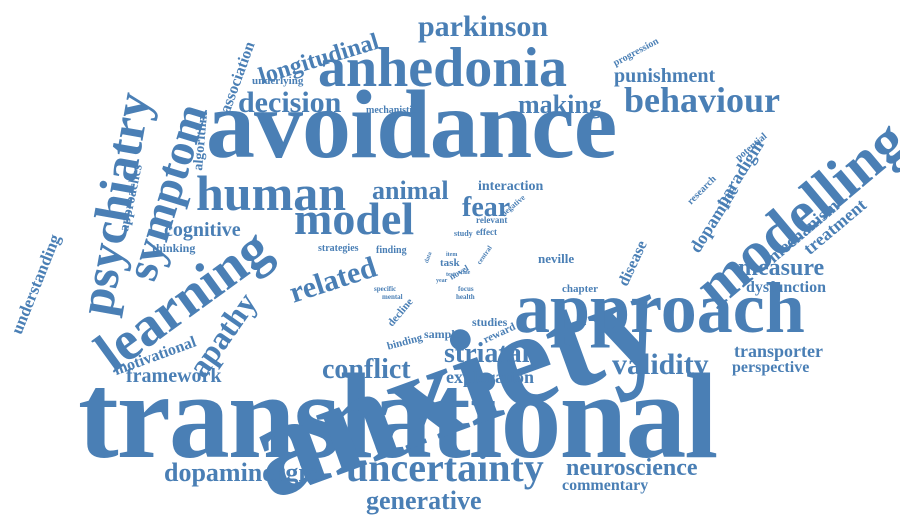  Describe the element at coordinates (424, 501) in the screenshot. I see `word-generative: generative` at that location.